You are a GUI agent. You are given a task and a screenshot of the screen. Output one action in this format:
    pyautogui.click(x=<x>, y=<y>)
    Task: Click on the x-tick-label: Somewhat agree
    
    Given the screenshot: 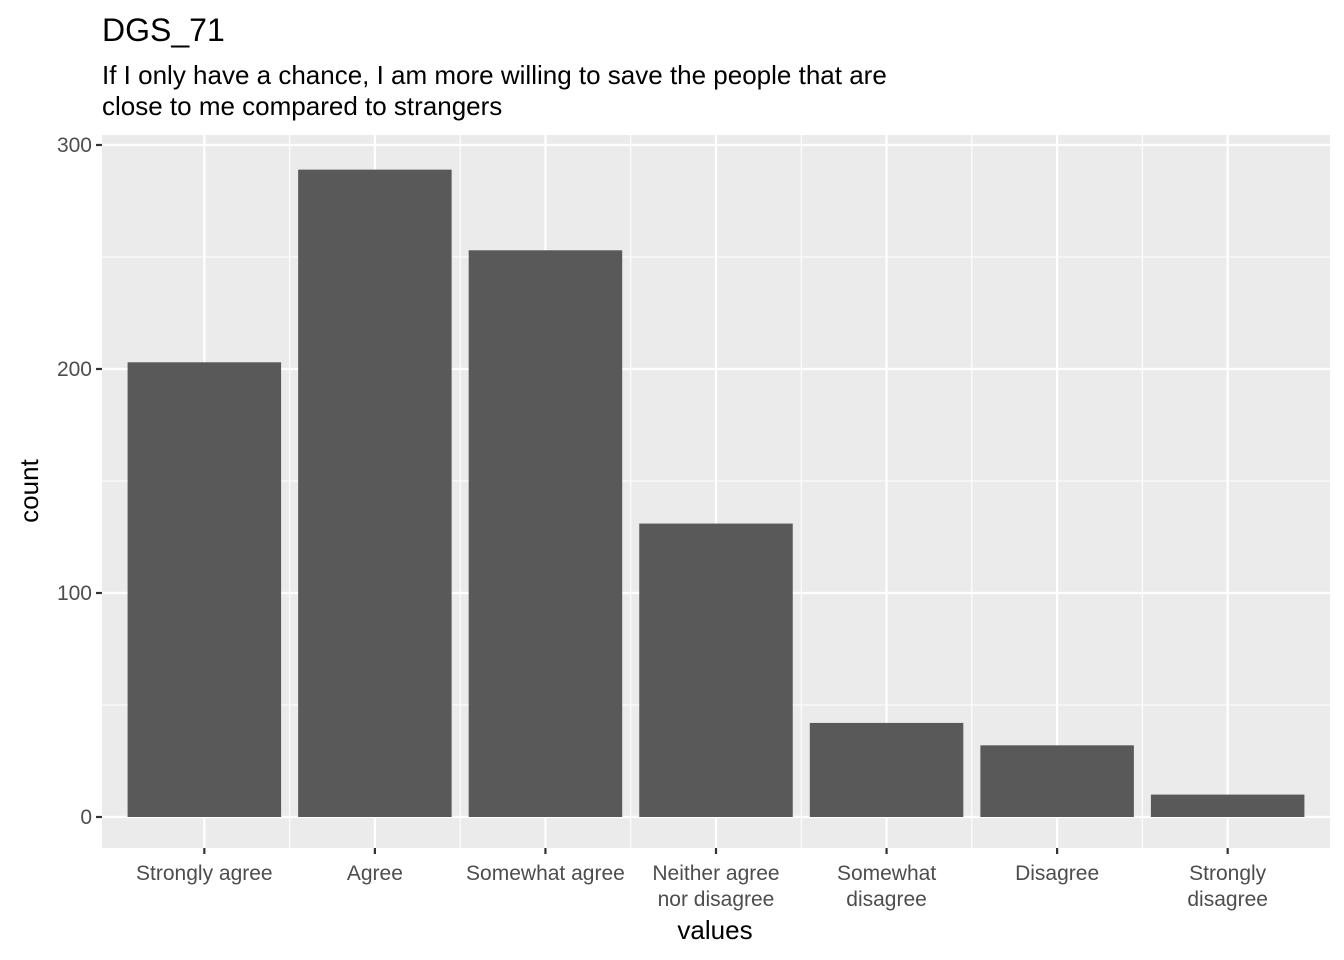 What is the action you would take?
    pyautogui.click(x=545, y=873)
    